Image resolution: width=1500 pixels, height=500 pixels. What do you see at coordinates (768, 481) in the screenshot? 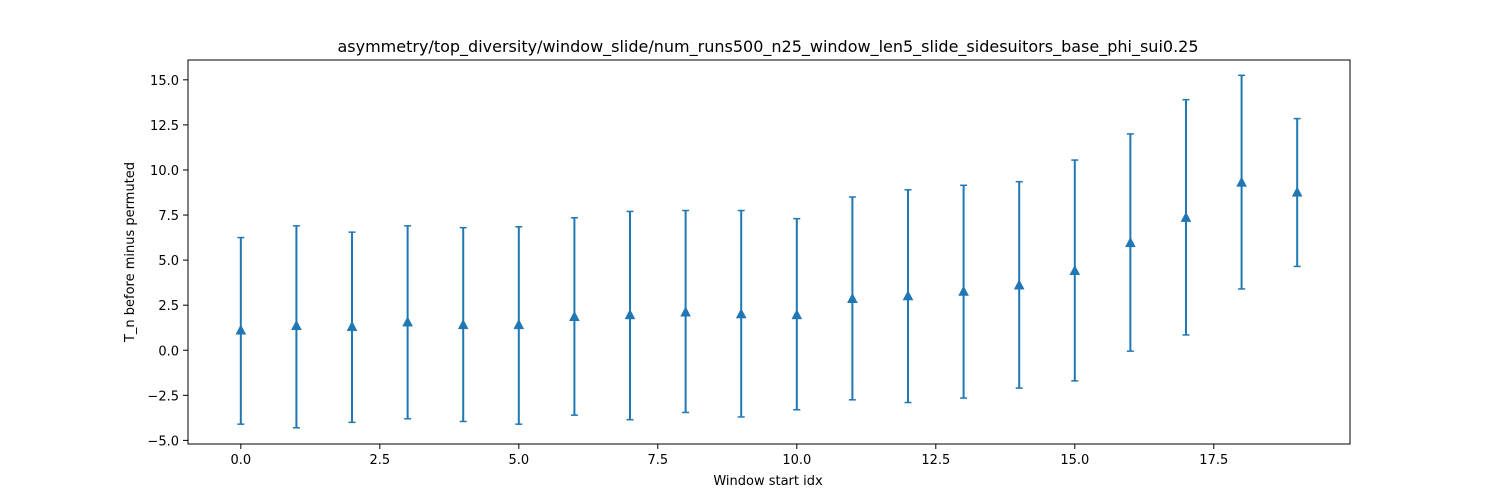
I see `x-axis-label: Window start idx` at bounding box center [768, 481].